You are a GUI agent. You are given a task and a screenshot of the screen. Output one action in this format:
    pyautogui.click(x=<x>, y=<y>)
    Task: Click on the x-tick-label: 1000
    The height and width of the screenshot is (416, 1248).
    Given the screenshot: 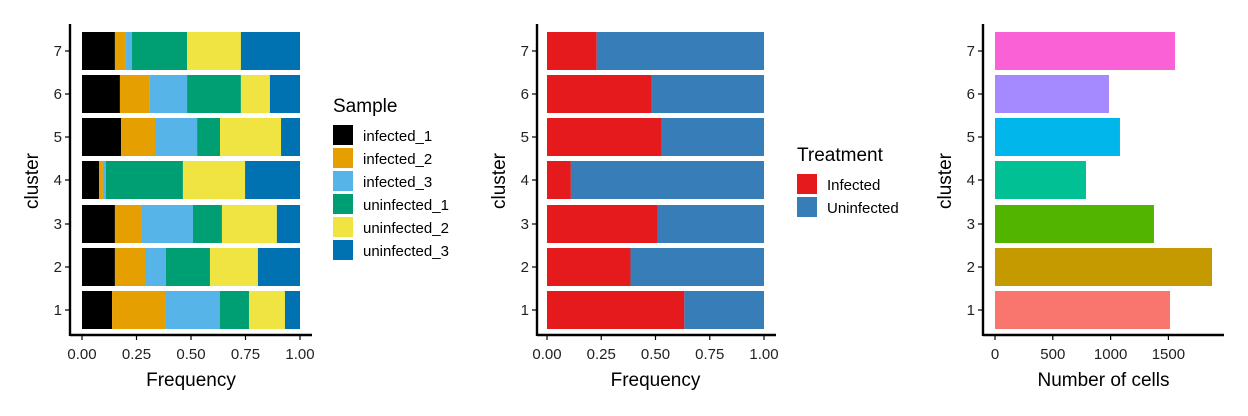 What is the action you would take?
    pyautogui.click(x=1110, y=354)
    